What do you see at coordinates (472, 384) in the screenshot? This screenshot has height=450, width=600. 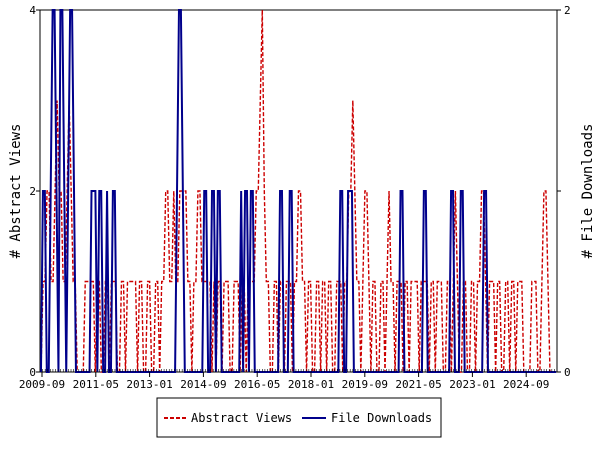 I see `x-tick-label: 2023-01` at bounding box center [472, 384].